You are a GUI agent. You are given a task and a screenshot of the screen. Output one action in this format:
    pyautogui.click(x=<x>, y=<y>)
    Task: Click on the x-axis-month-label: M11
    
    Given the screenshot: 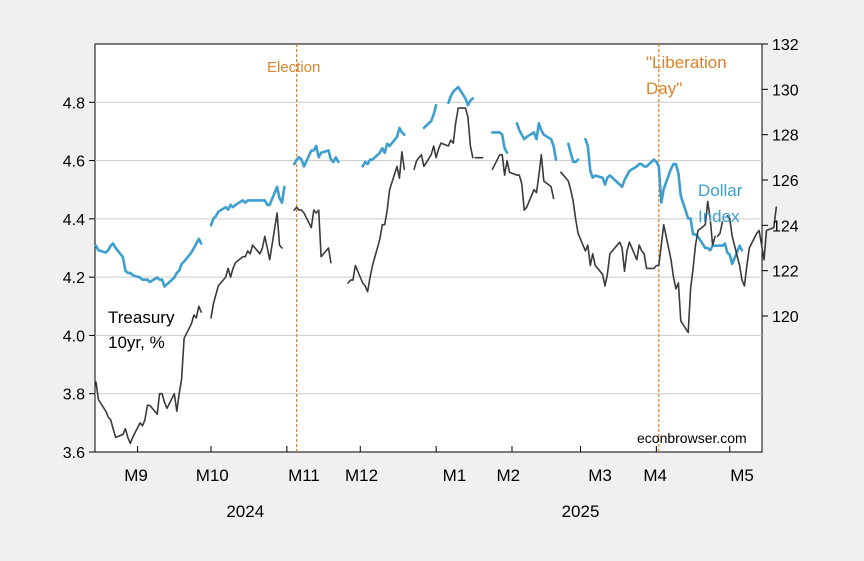 What is the action you would take?
    pyautogui.click(x=304, y=475)
    